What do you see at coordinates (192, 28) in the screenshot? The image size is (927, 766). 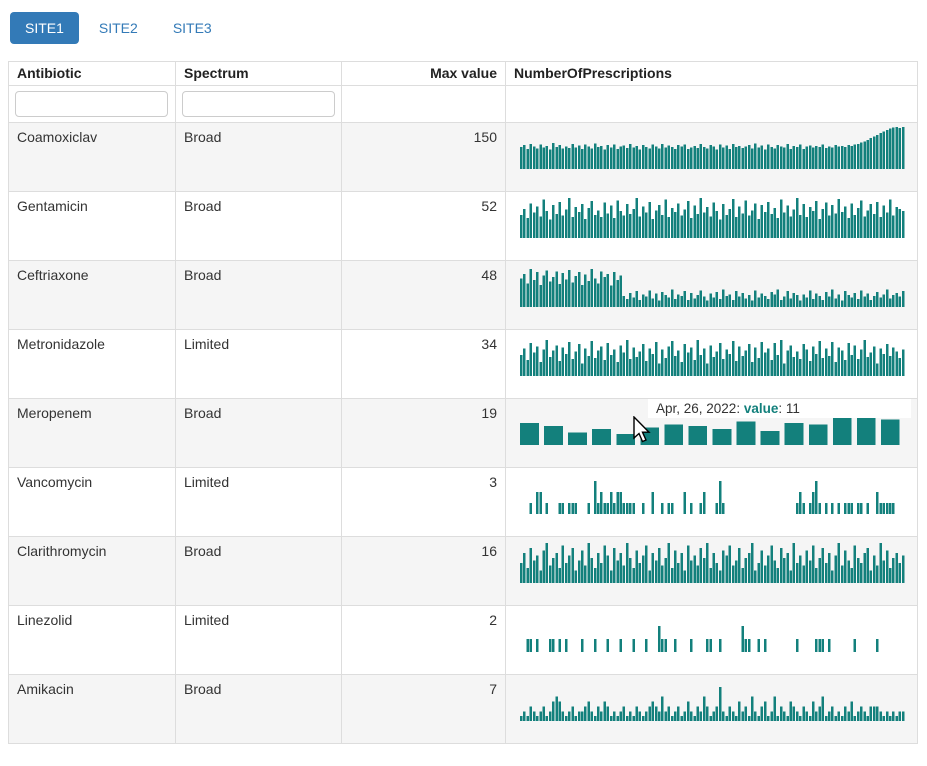 I see `tab-site3: SITE3` at bounding box center [192, 28].